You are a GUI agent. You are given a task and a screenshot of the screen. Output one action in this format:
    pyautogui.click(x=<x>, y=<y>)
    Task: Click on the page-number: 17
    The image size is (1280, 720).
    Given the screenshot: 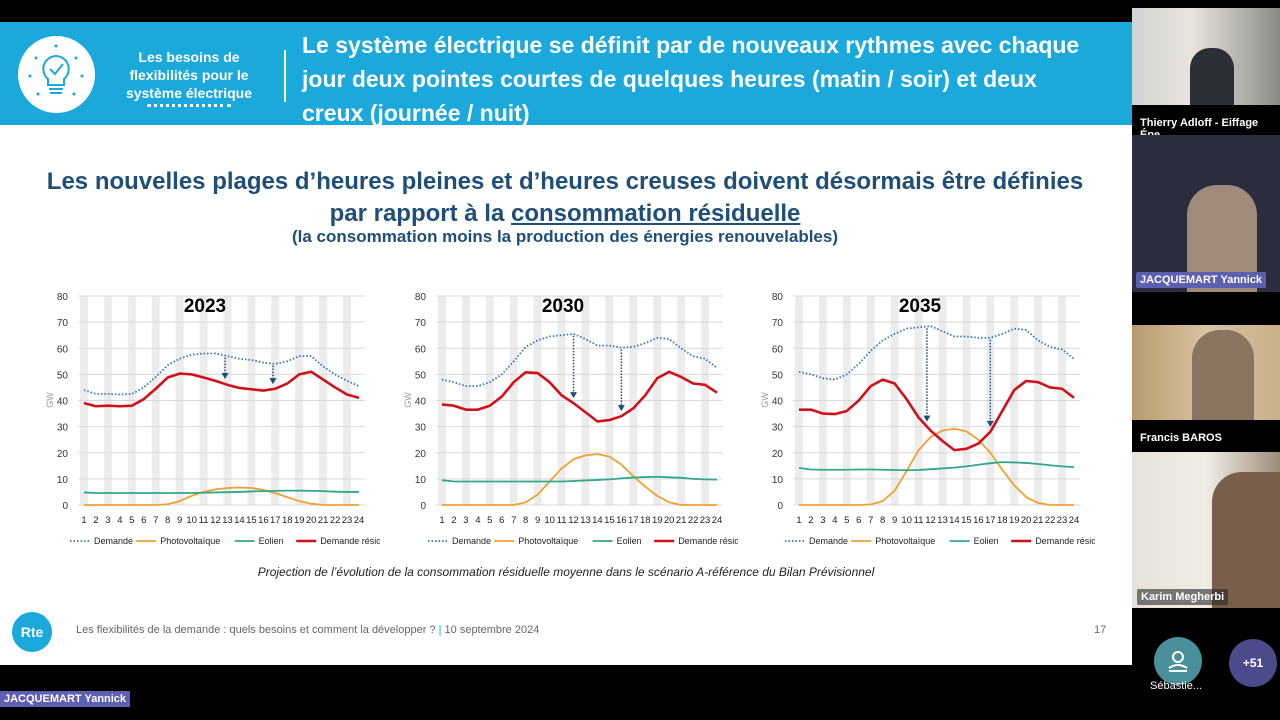 What is the action you would take?
    pyautogui.click(x=1100, y=630)
    